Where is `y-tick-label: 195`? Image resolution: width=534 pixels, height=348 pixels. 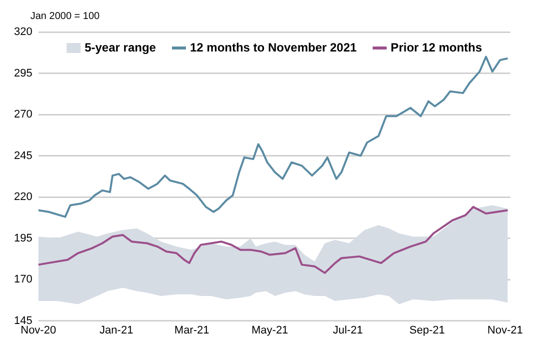
y-tick-label: 195 is located at coordinates (23, 238).